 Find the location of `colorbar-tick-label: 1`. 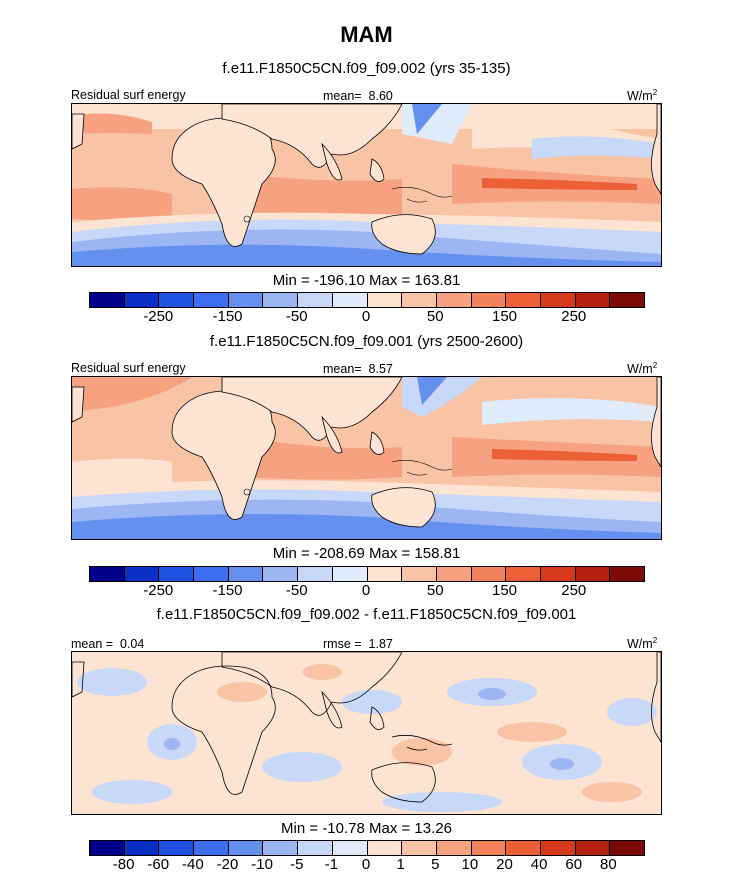

colorbar-tick-label: 1 is located at coordinates (400, 864).